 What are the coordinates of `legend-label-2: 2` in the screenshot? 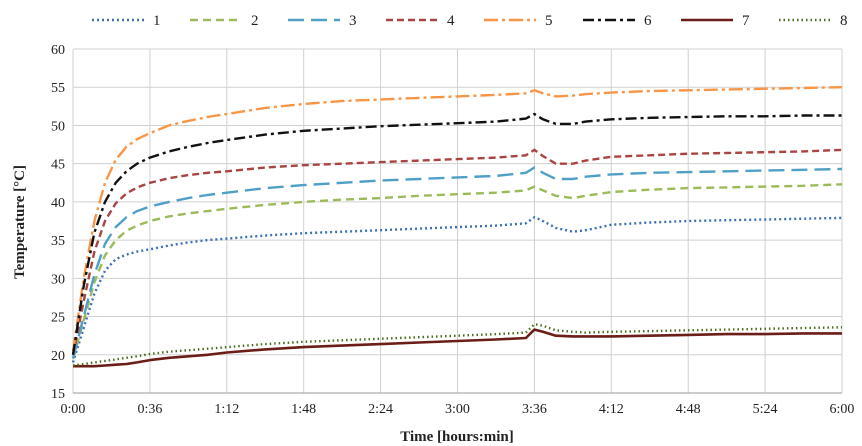 It's located at (255, 21).